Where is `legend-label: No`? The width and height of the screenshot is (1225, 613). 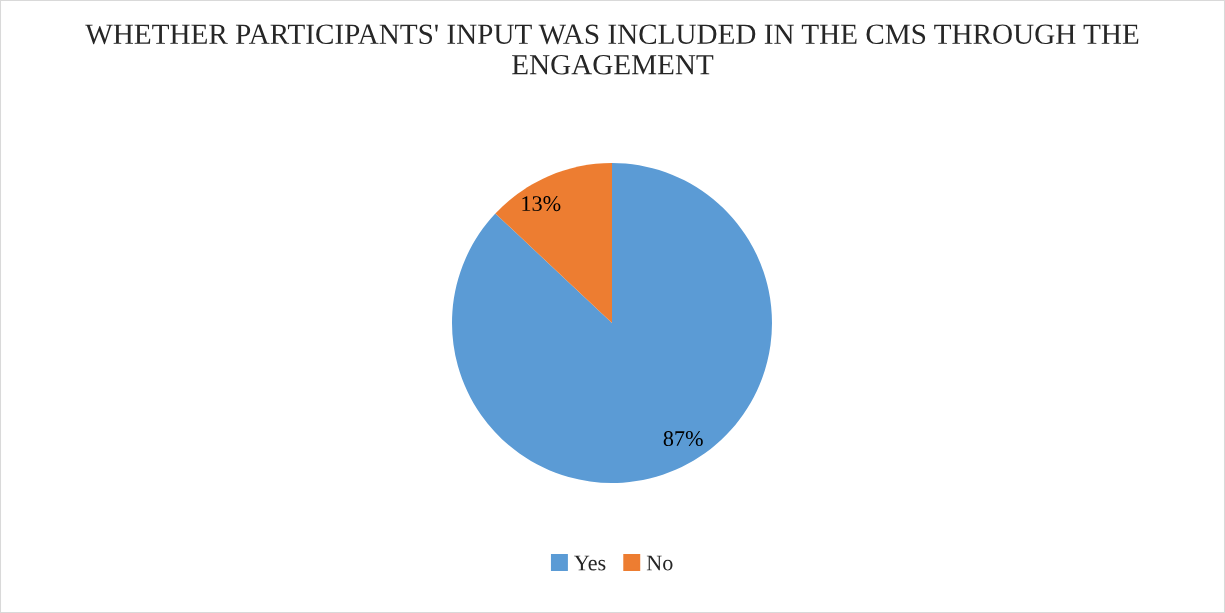
legend-label: No is located at coordinates (659, 563).